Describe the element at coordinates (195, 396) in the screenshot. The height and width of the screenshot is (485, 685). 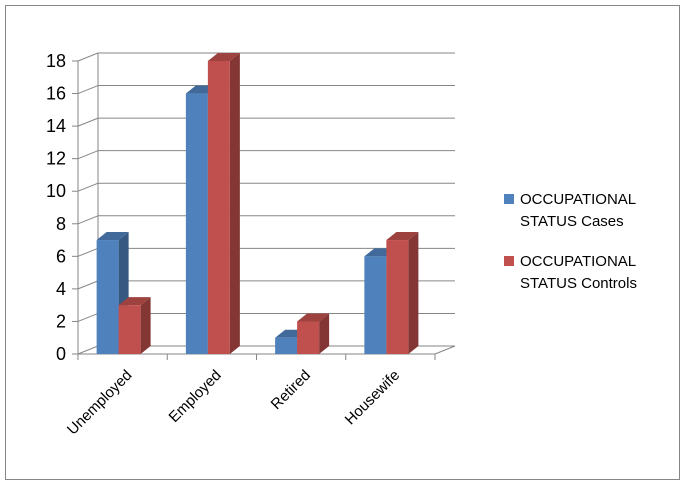
I see `x-category-label: Employed` at that location.